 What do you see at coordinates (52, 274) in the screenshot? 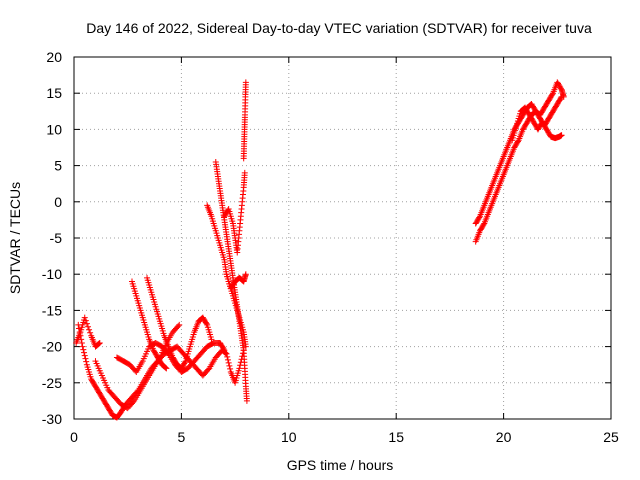
I see `y-tick-label: -10` at bounding box center [52, 274].